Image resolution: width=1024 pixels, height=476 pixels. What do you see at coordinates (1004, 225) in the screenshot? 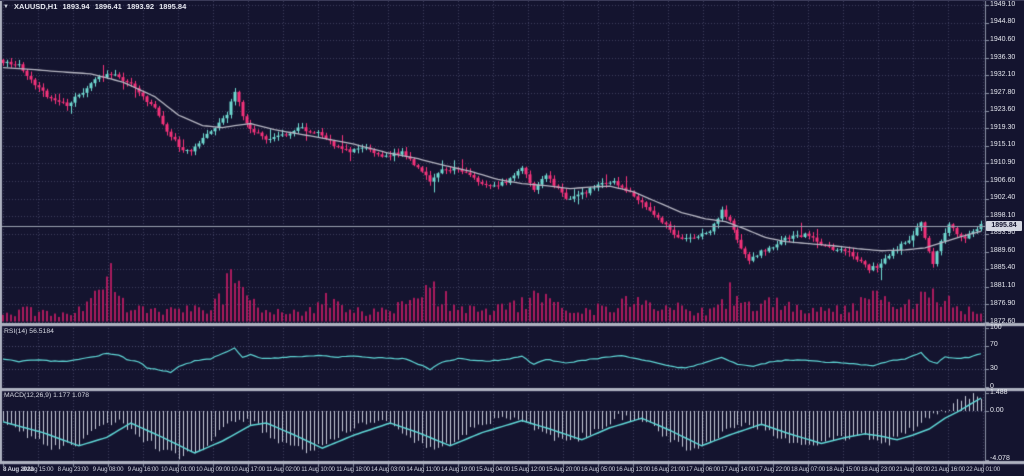
I see `current-price-tag: 1895.84` at bounding box center [1004, 225].